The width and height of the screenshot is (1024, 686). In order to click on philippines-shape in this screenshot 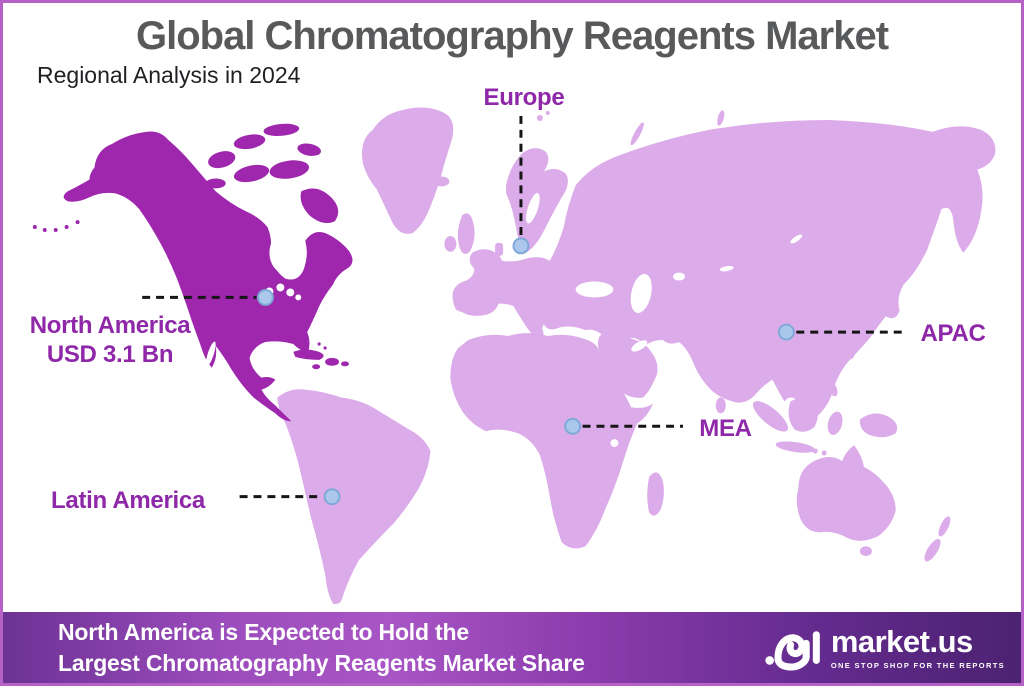, I will do `click(827, 372)`.